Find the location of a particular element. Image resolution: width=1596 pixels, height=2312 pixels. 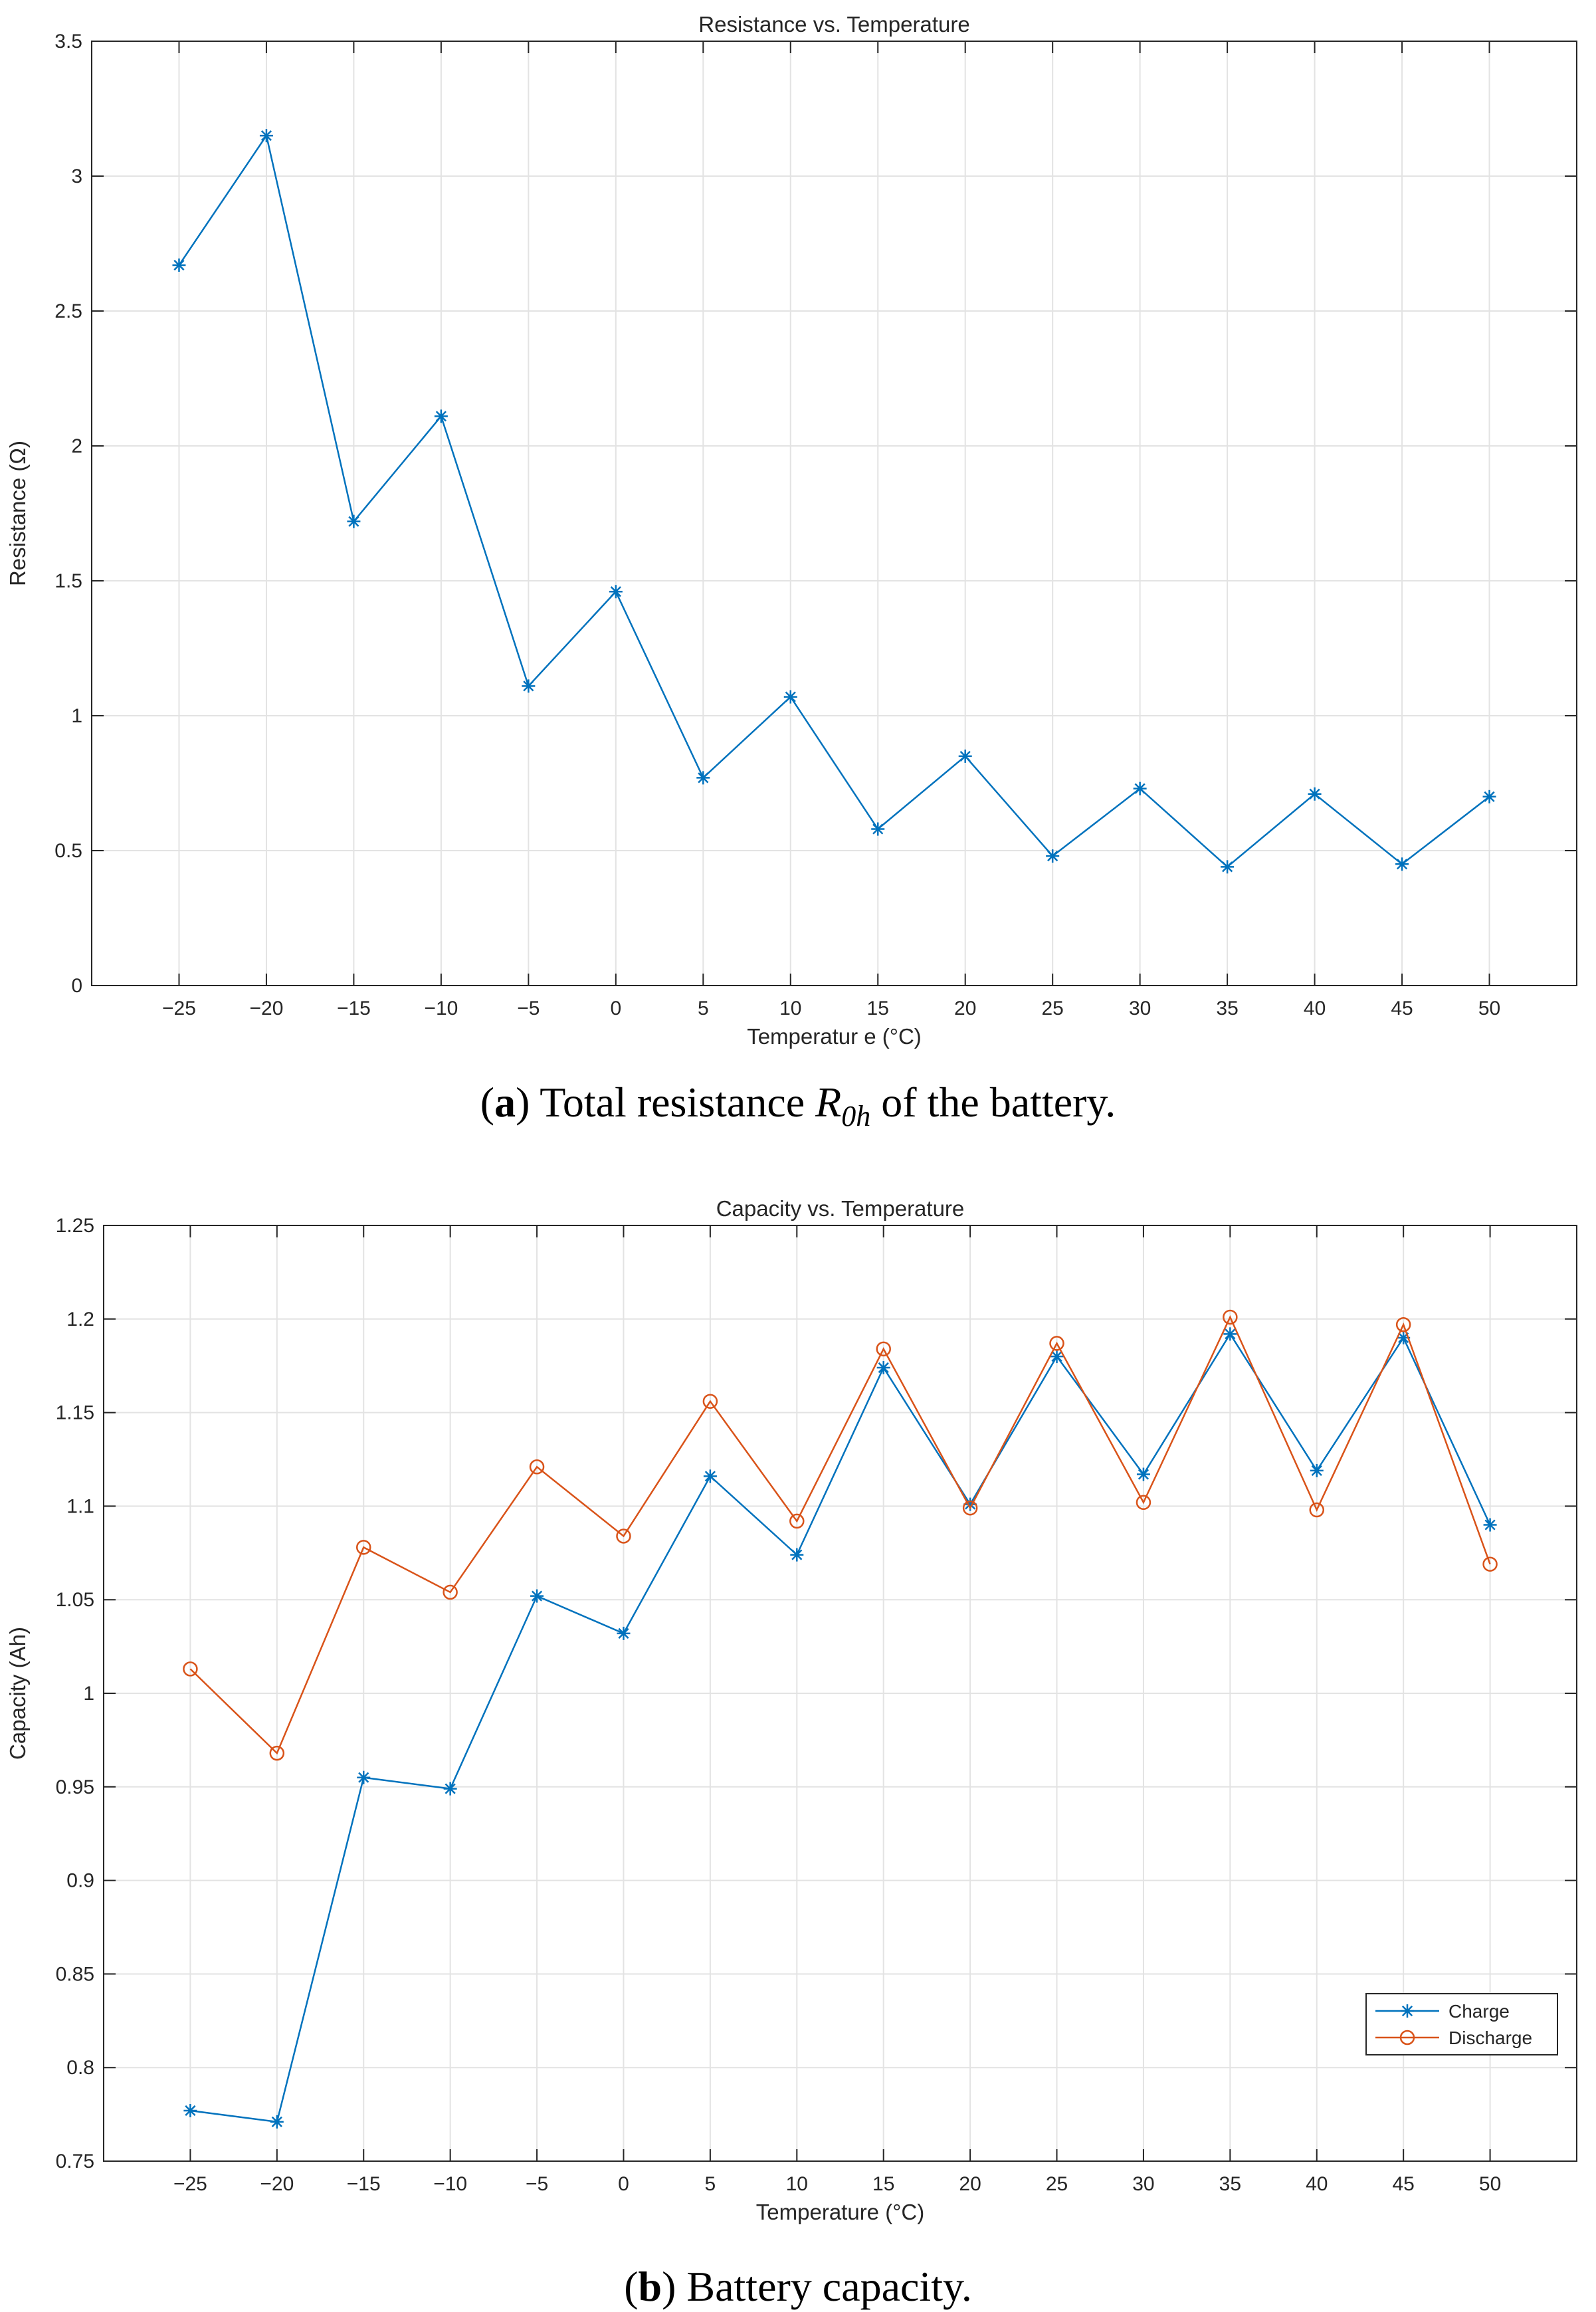

y-tick-label: 0 is located at coordinates (76, 986).